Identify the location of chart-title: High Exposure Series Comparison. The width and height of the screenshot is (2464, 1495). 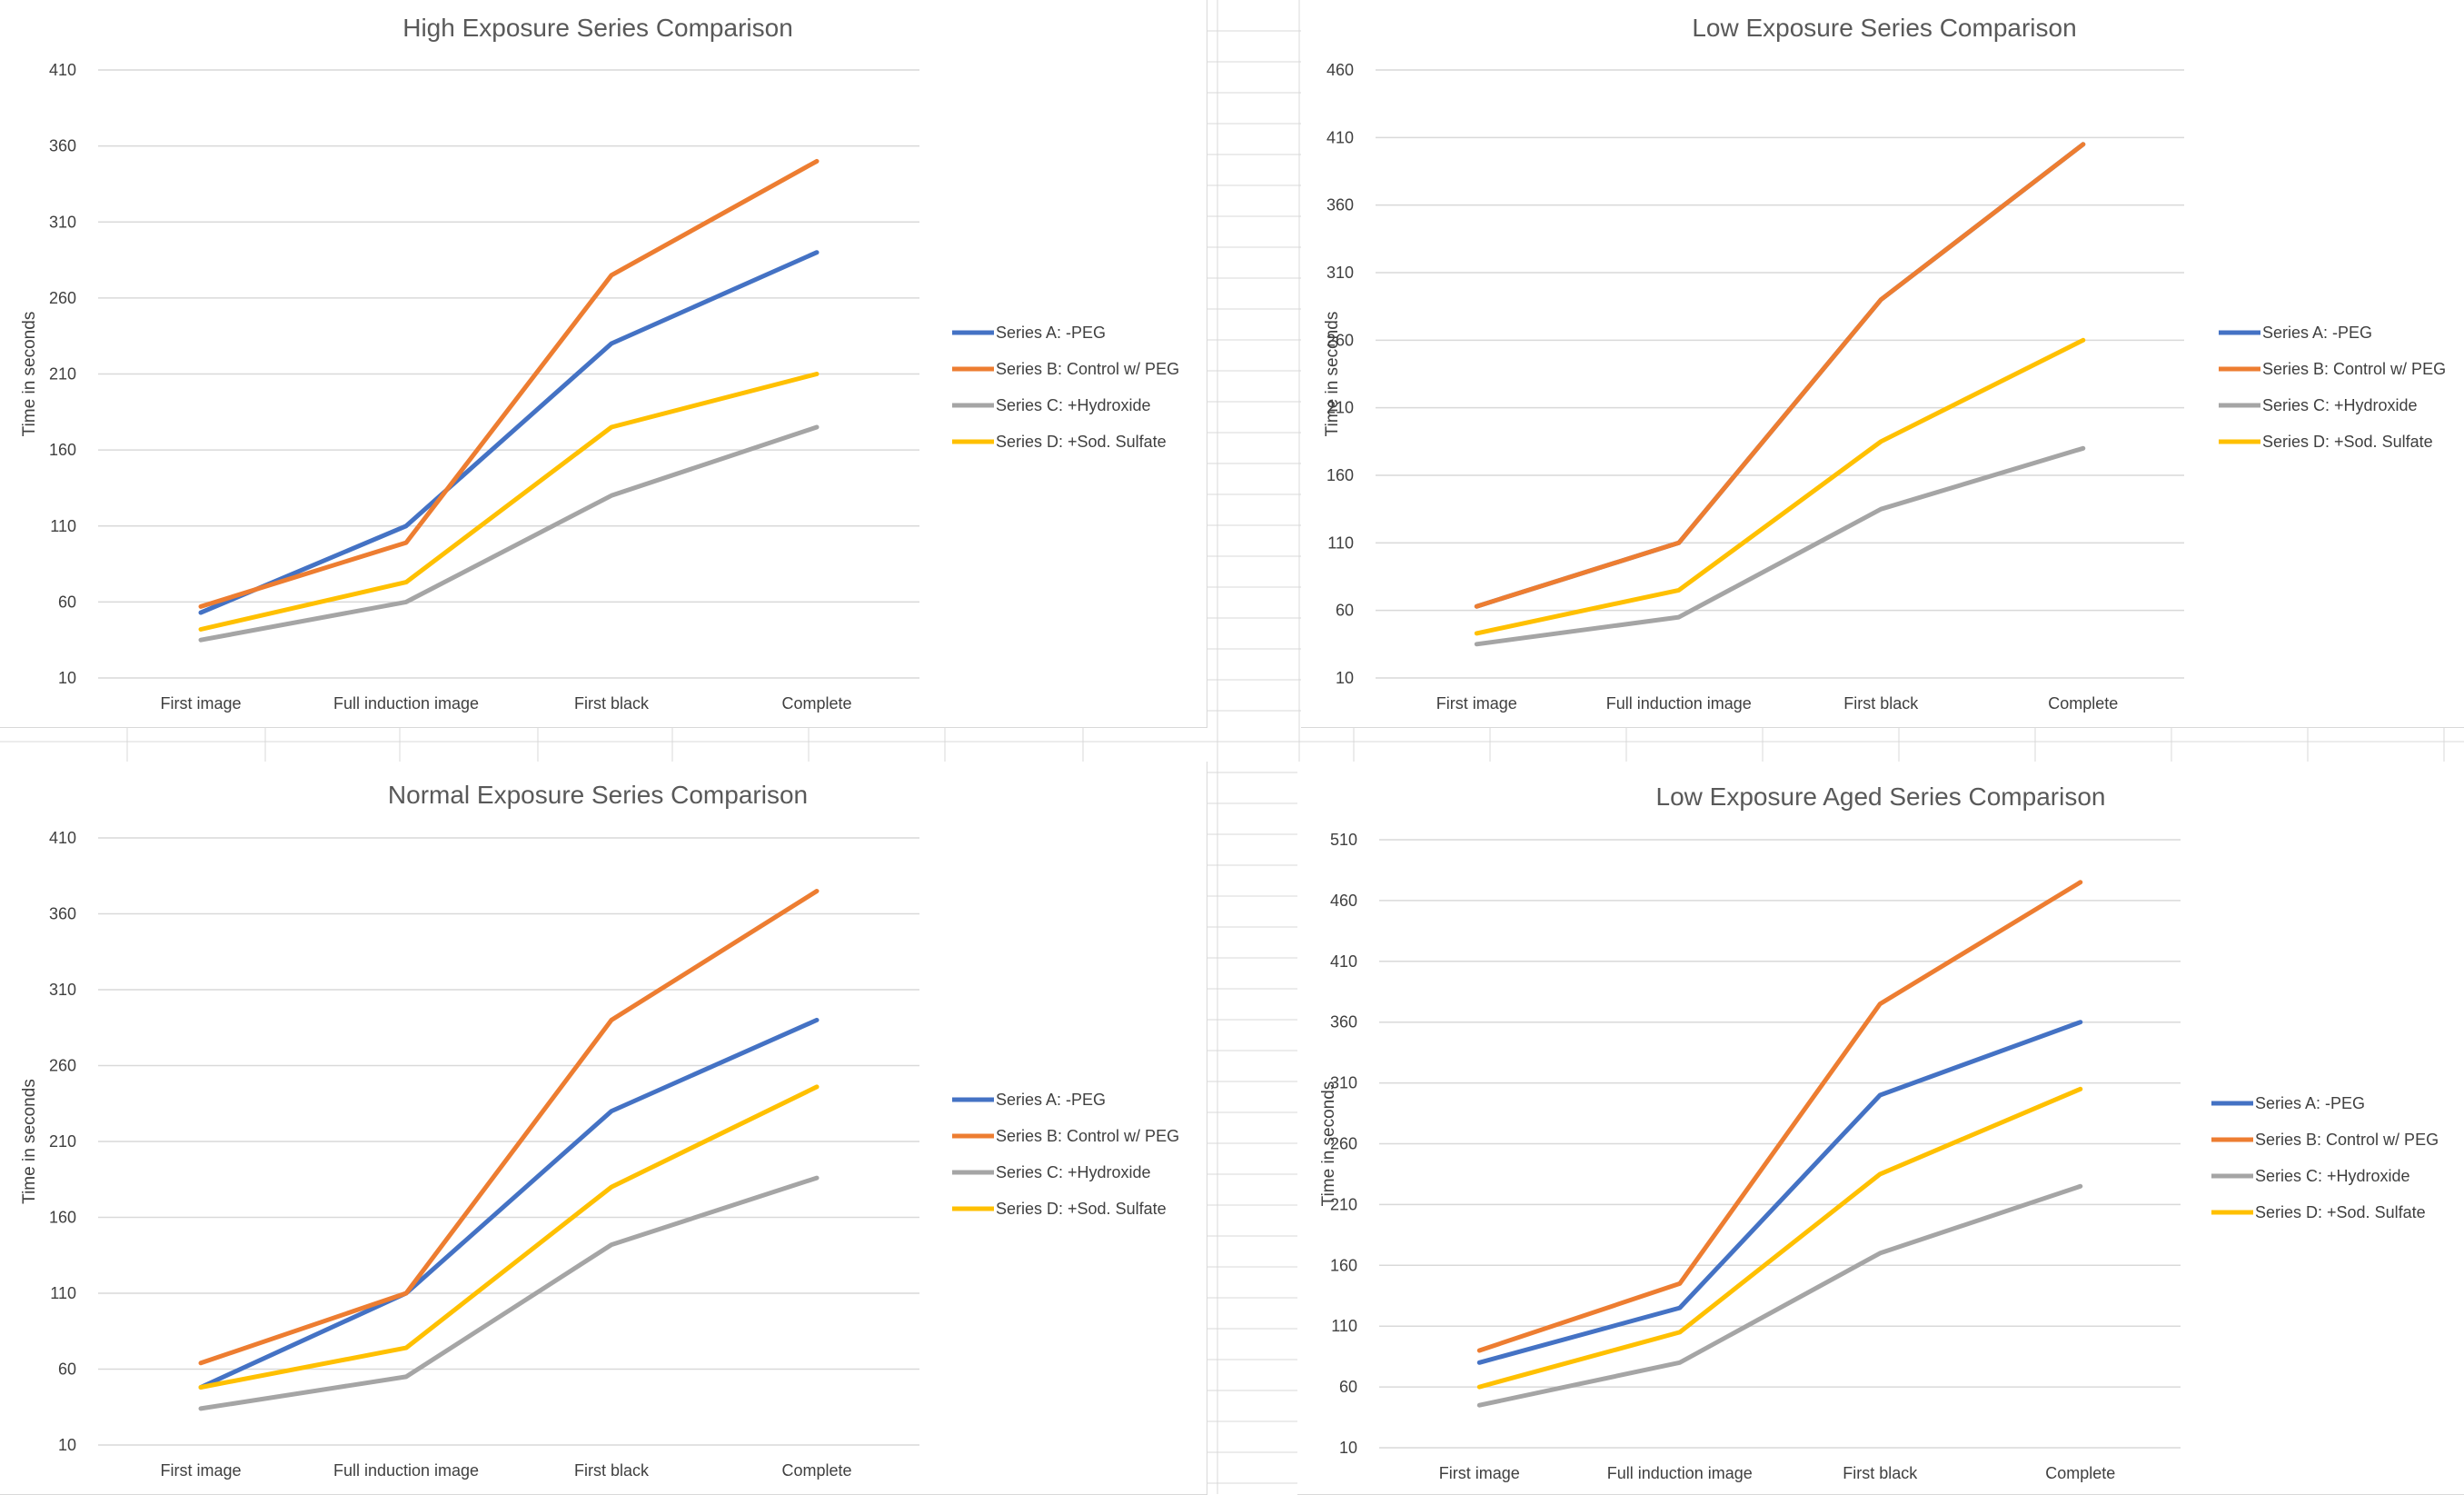
(597, 28).